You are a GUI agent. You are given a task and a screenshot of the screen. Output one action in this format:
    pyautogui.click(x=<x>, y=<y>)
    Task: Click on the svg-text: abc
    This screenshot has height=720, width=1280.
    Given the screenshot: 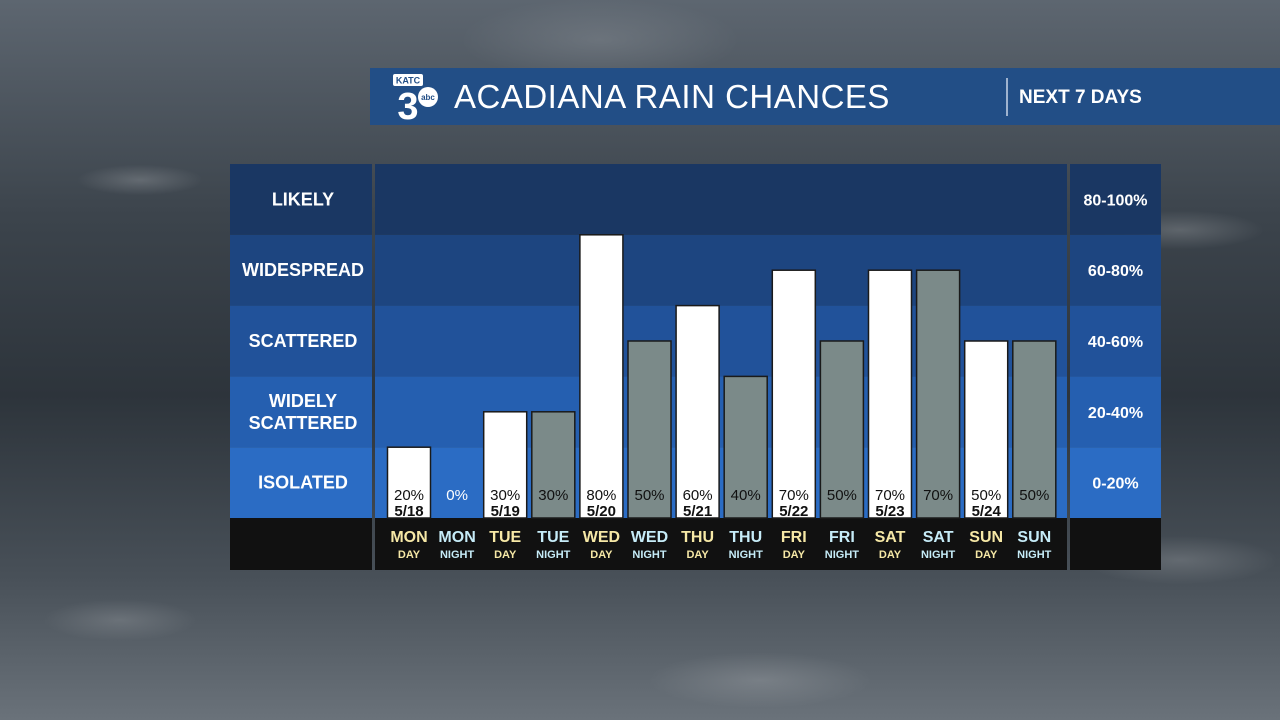 What is the action you would take?
    pyautogui.click(x=428, y=97)
    